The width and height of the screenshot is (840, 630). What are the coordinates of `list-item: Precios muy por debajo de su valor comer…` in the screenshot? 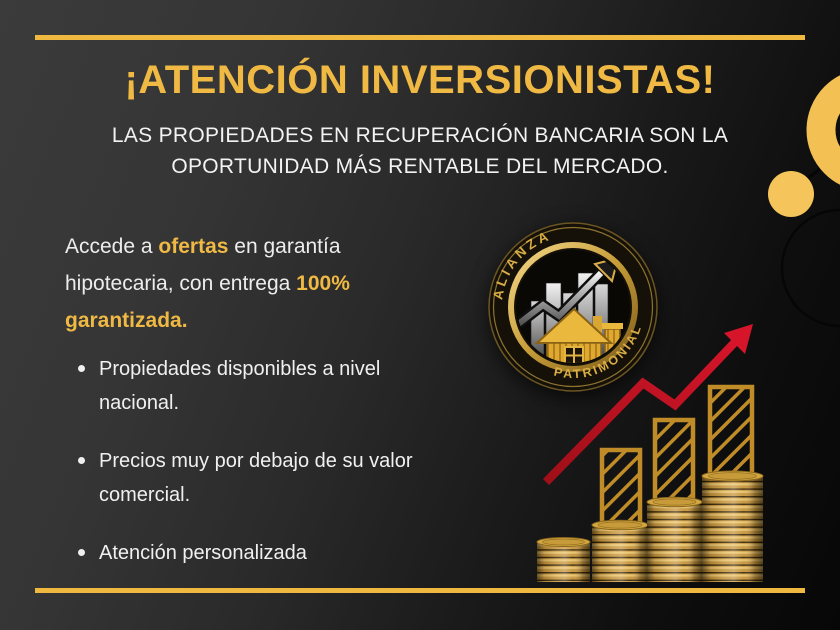 It's located at (244, 478).